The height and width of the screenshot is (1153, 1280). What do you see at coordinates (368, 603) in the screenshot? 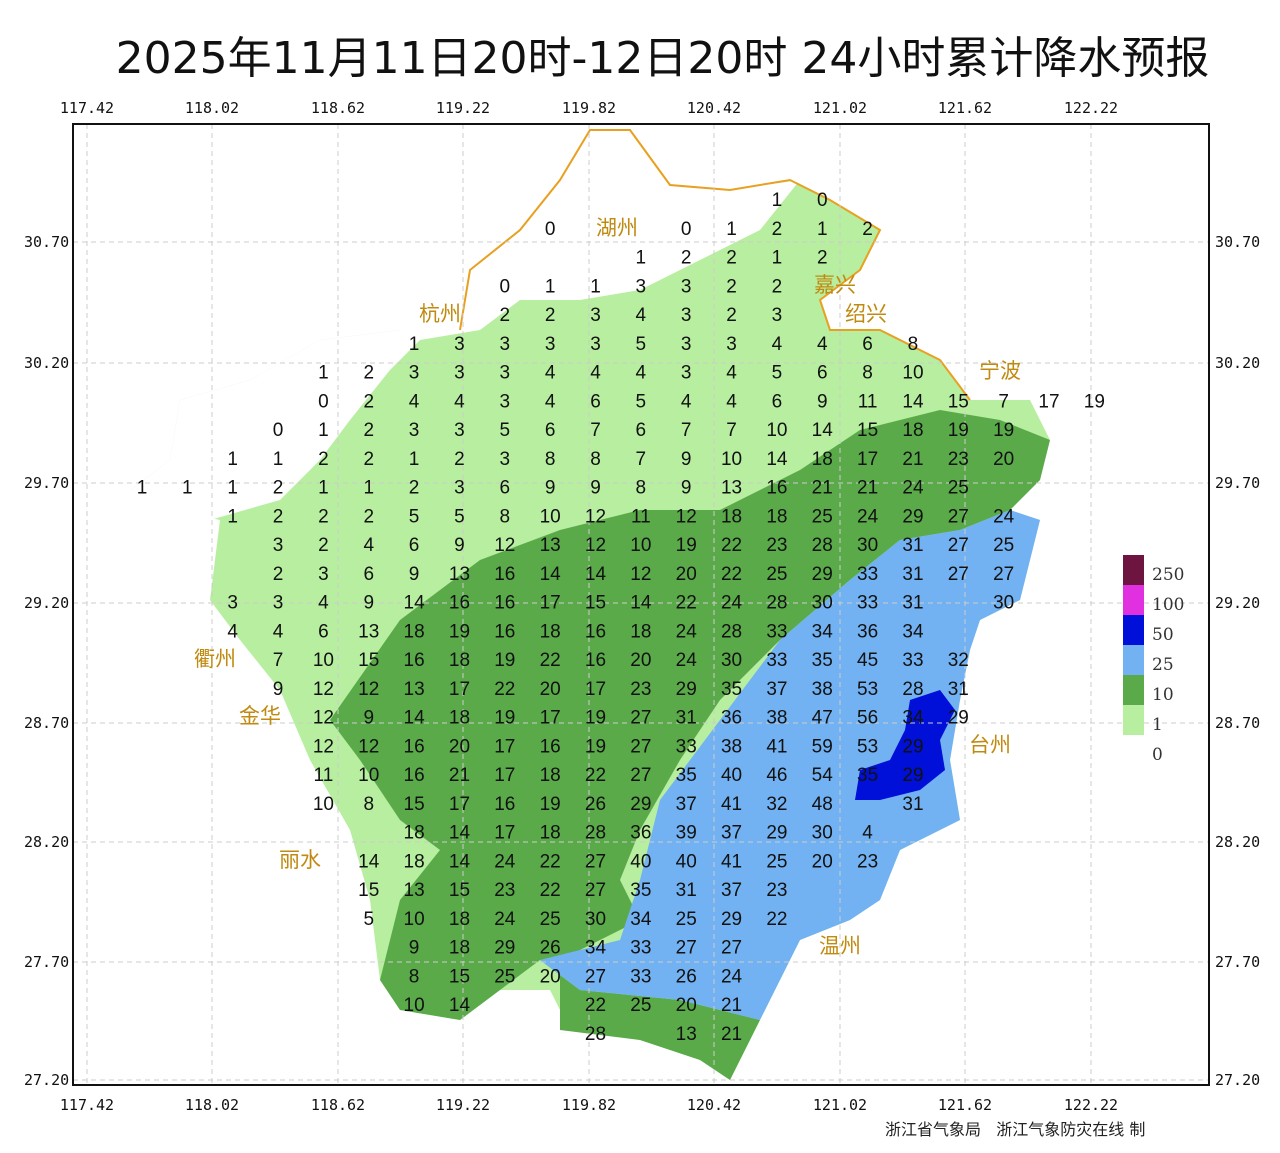
I see `rainfall-value: 9` at bounding box center [368, 603].